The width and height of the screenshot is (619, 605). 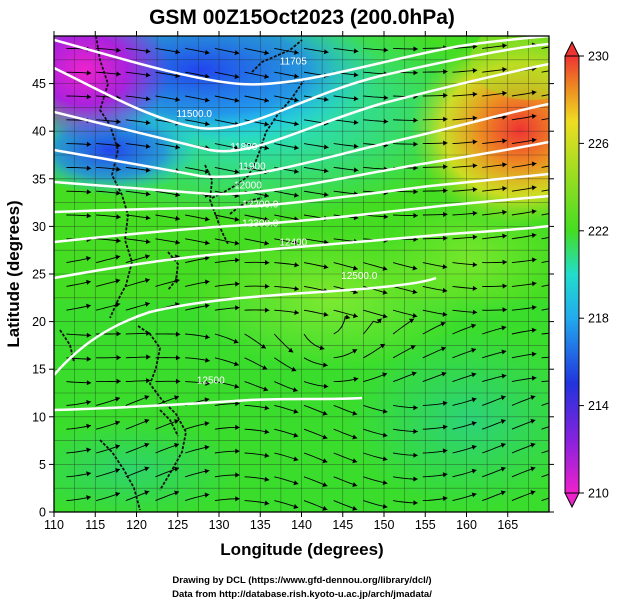 I want to click on x-tick-label: 160, so click(x=466, y=525).